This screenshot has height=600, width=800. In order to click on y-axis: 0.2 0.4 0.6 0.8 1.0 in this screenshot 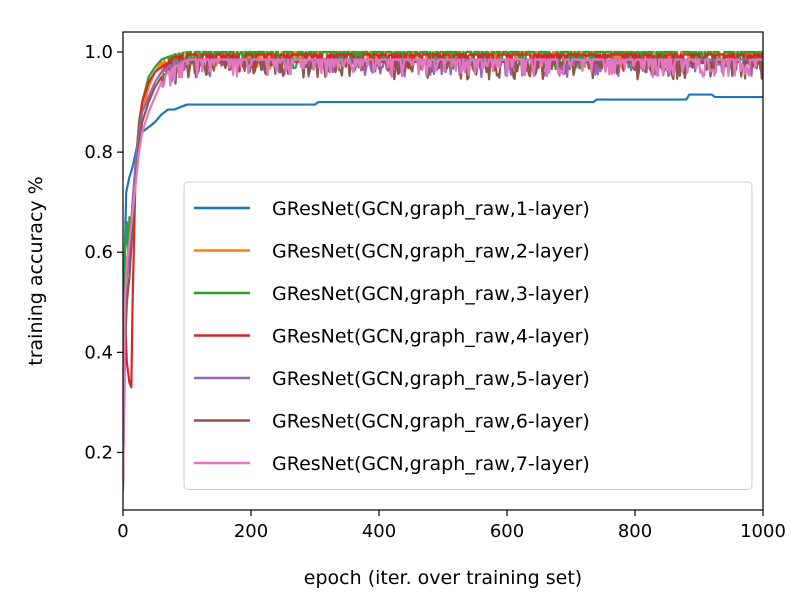, I will do `click(103, 252)`.